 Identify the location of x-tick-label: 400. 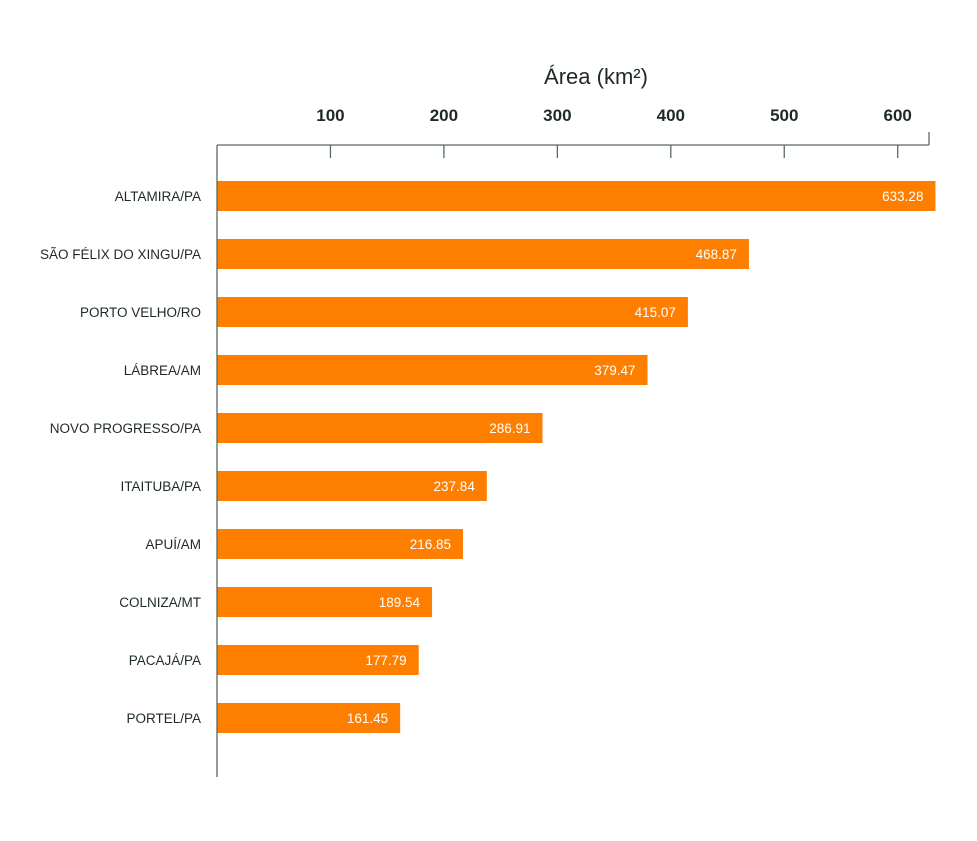
(671, 115).